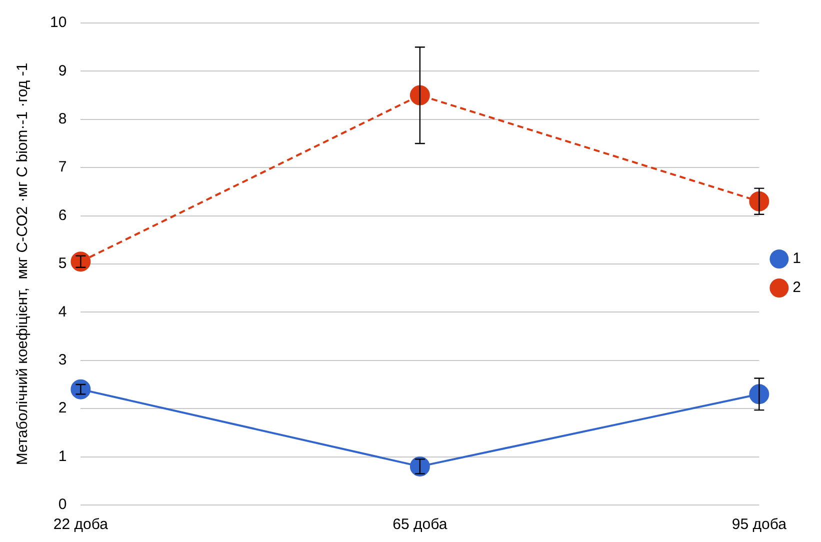 This screenshot has height=542, width=821. Describe the element at coordinates (62, 71) in the screenshot. I see `y-tick-label: 9` at that location.